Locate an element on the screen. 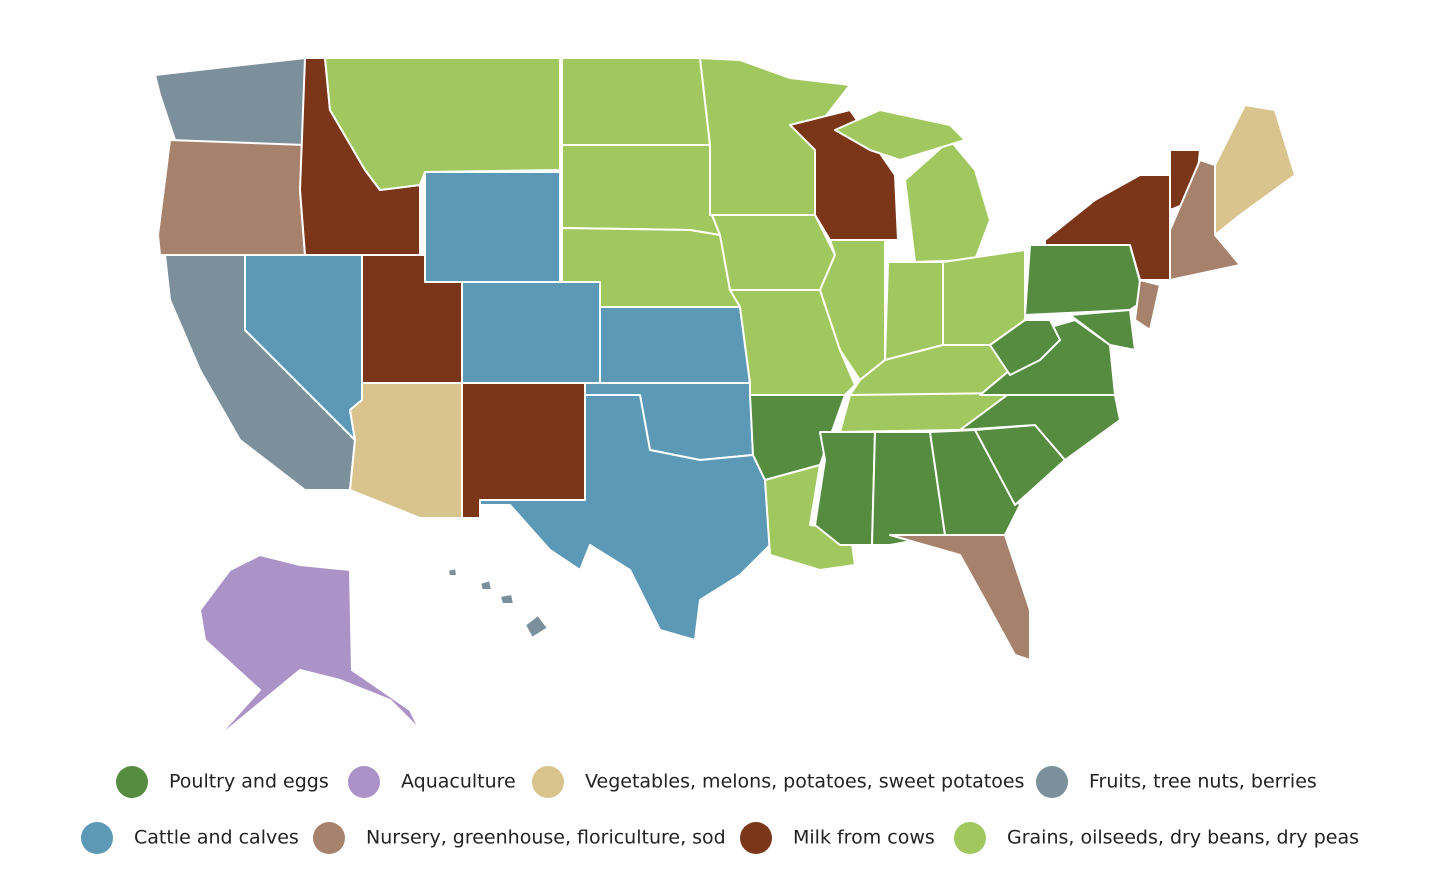 The width and height of the screenshot is (1450, 875). legend-label: Grains, oilseeds, dry beans, dry peas is located at coordinates (1183, 838).